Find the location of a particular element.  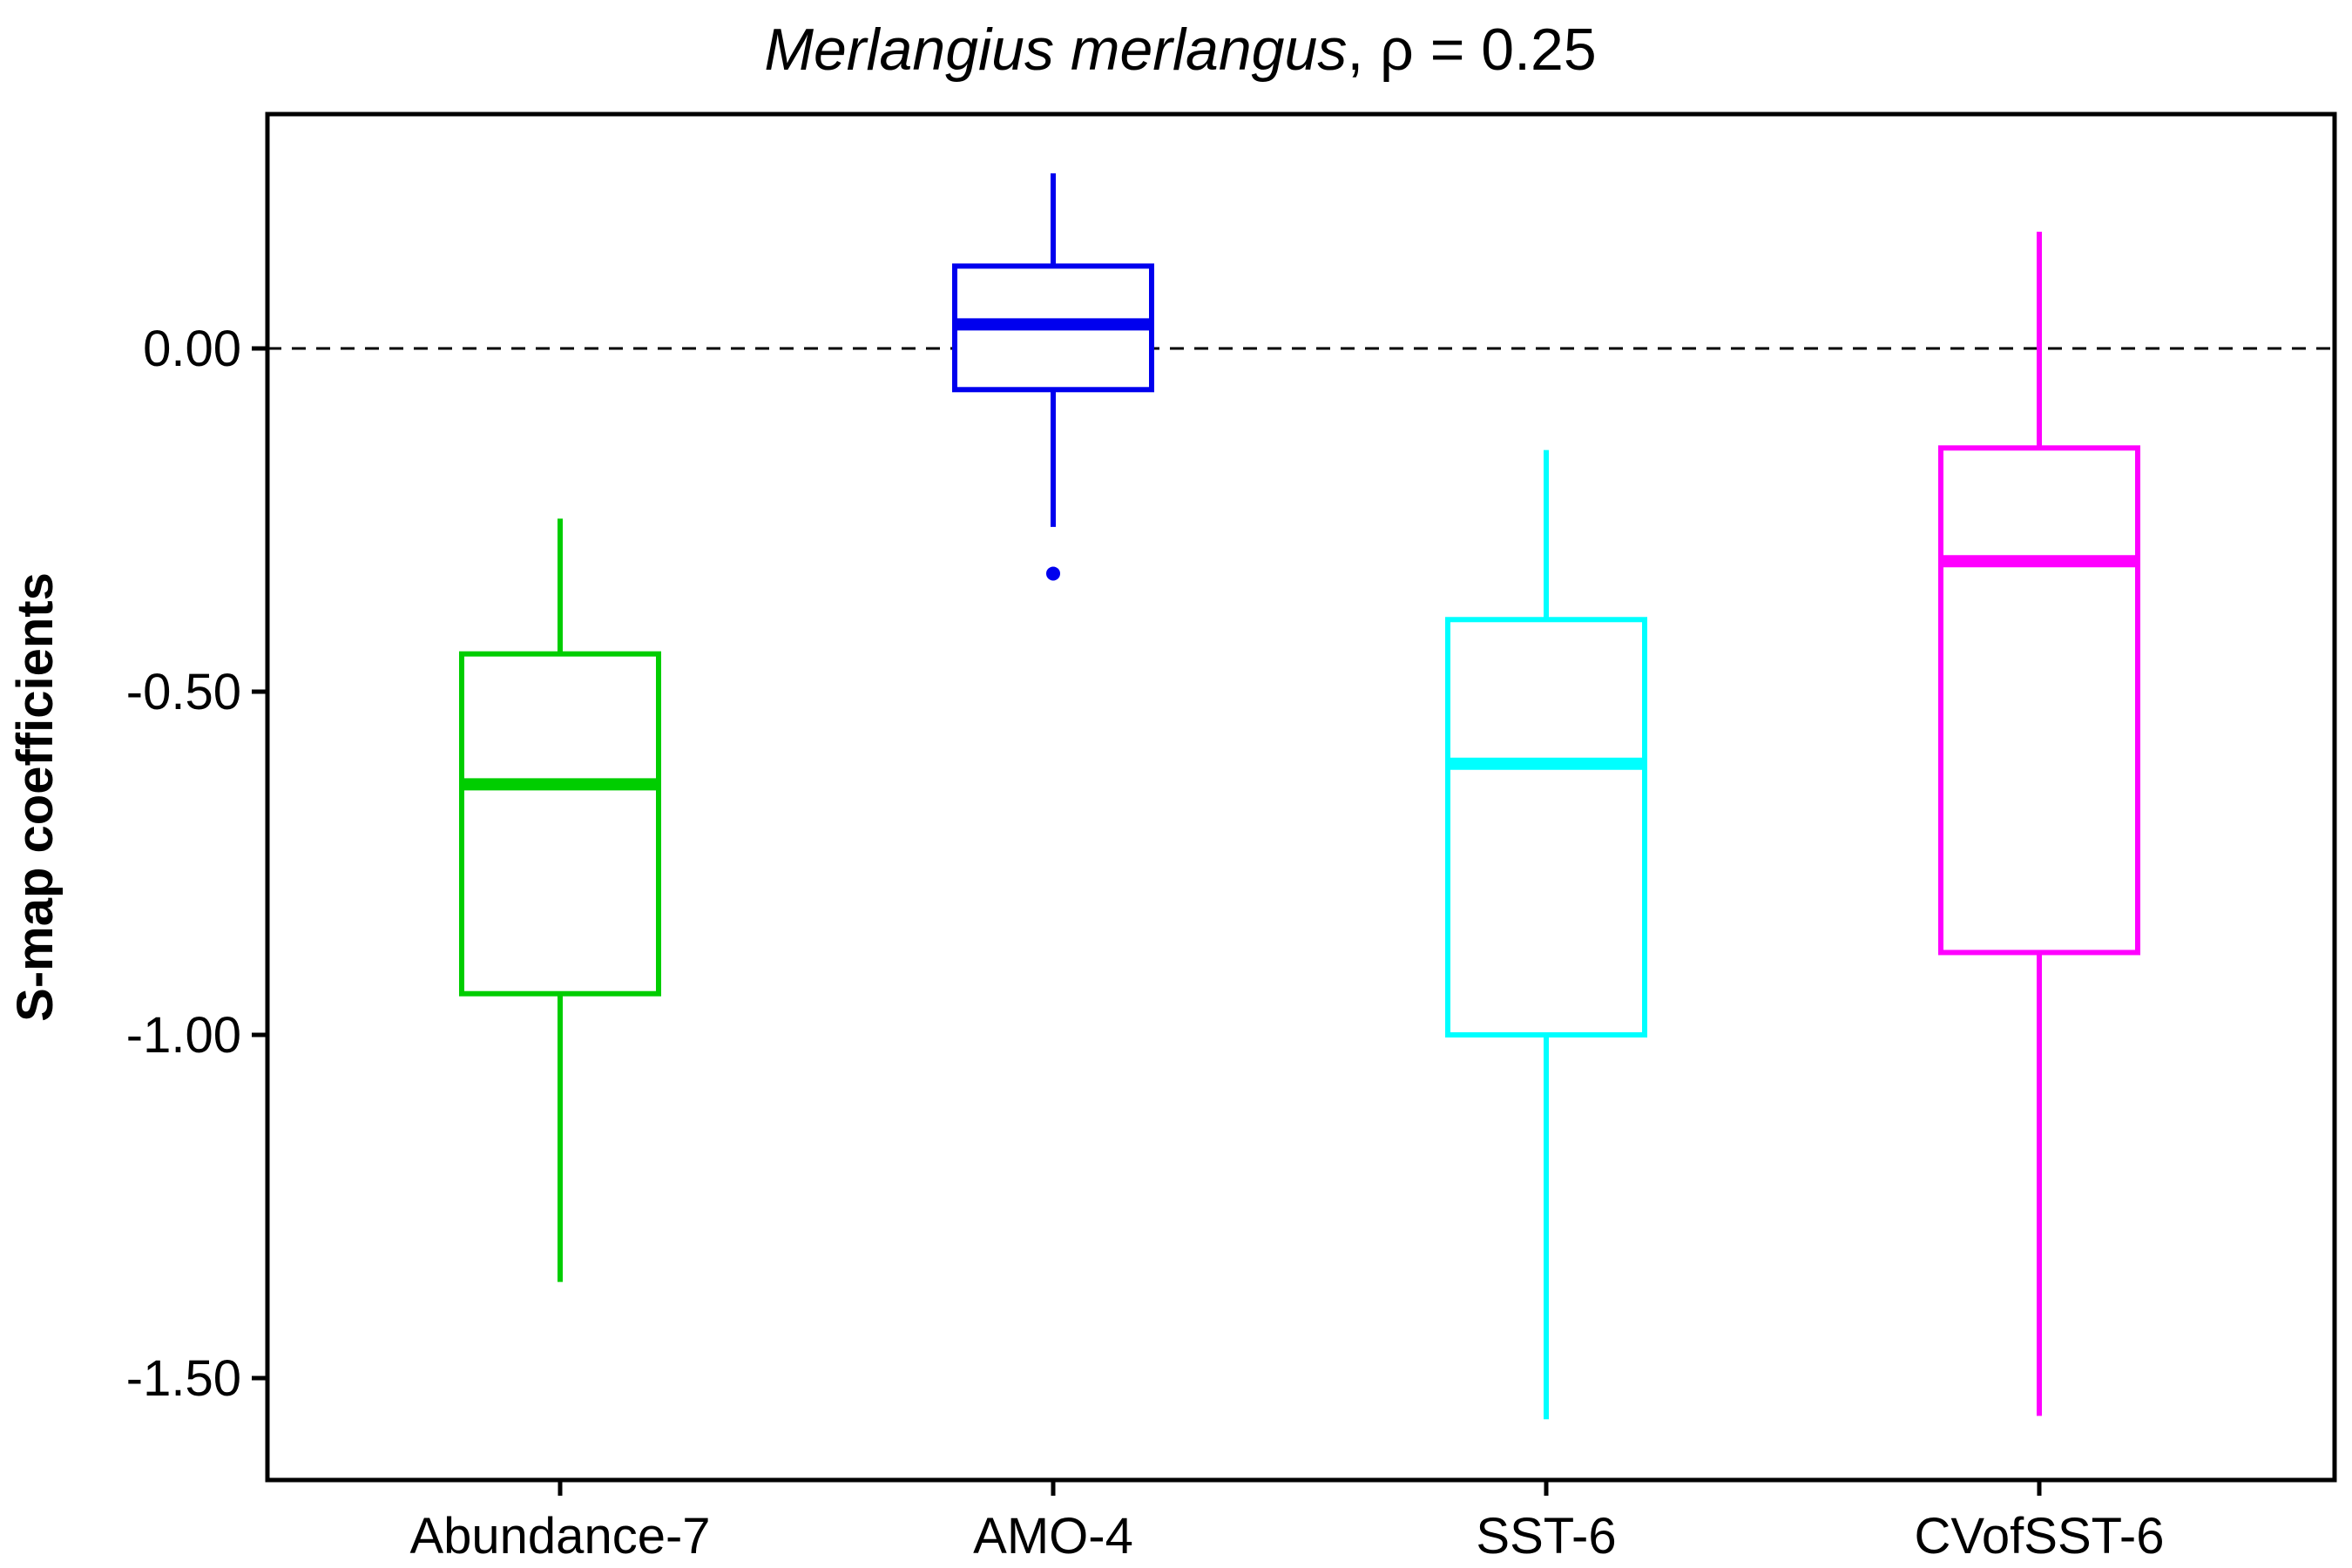

x-tick-label: SST-6 is located at coordinates (1546, 1536).